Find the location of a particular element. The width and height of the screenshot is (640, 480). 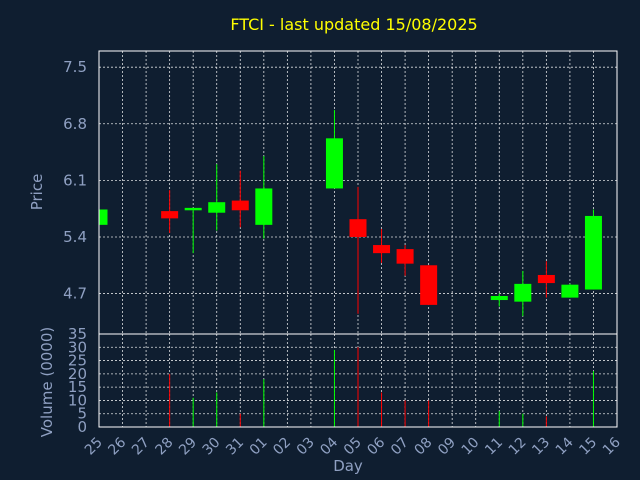

price-tick-label: 6.1 is located at coordinates (75, 180).